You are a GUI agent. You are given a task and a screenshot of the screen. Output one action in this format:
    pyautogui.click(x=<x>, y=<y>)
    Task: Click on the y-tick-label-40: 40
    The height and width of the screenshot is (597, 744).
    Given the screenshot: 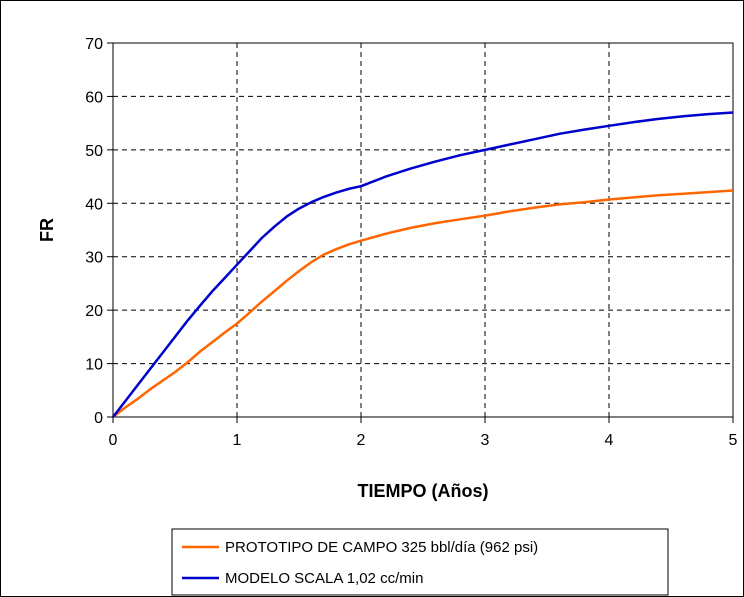 What is the action you would take?
    pyautogui.click(x=94, y=204)
    